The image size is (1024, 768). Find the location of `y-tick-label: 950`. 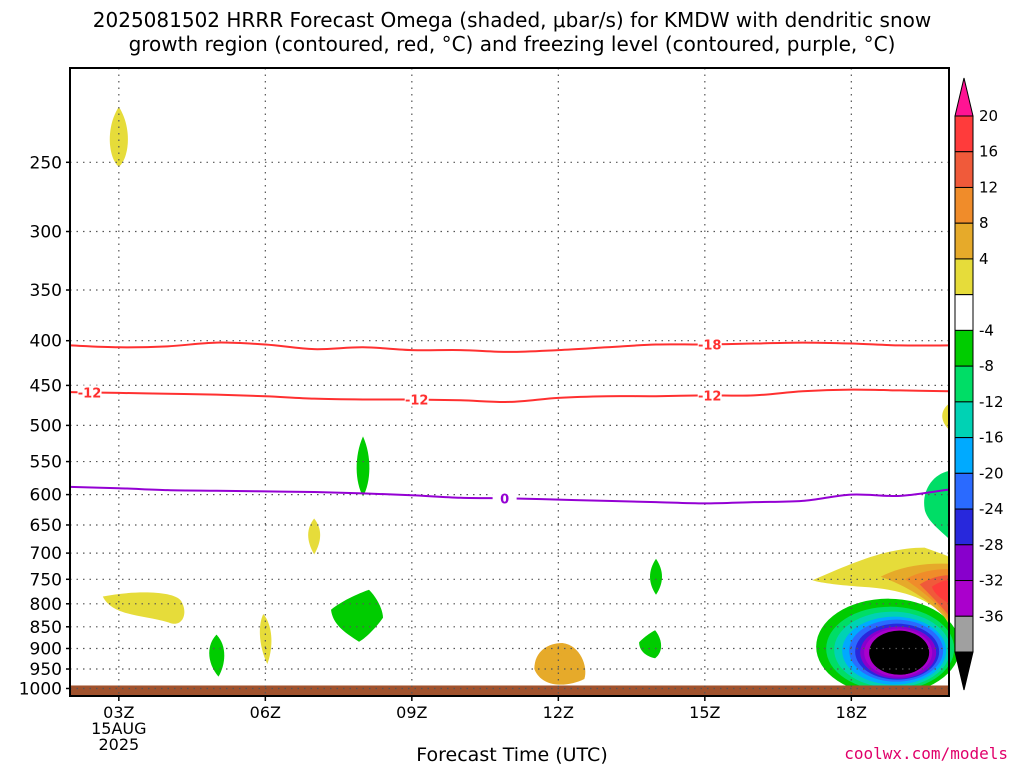

y-tick-label: 950 is located at coordinates (46, 670).